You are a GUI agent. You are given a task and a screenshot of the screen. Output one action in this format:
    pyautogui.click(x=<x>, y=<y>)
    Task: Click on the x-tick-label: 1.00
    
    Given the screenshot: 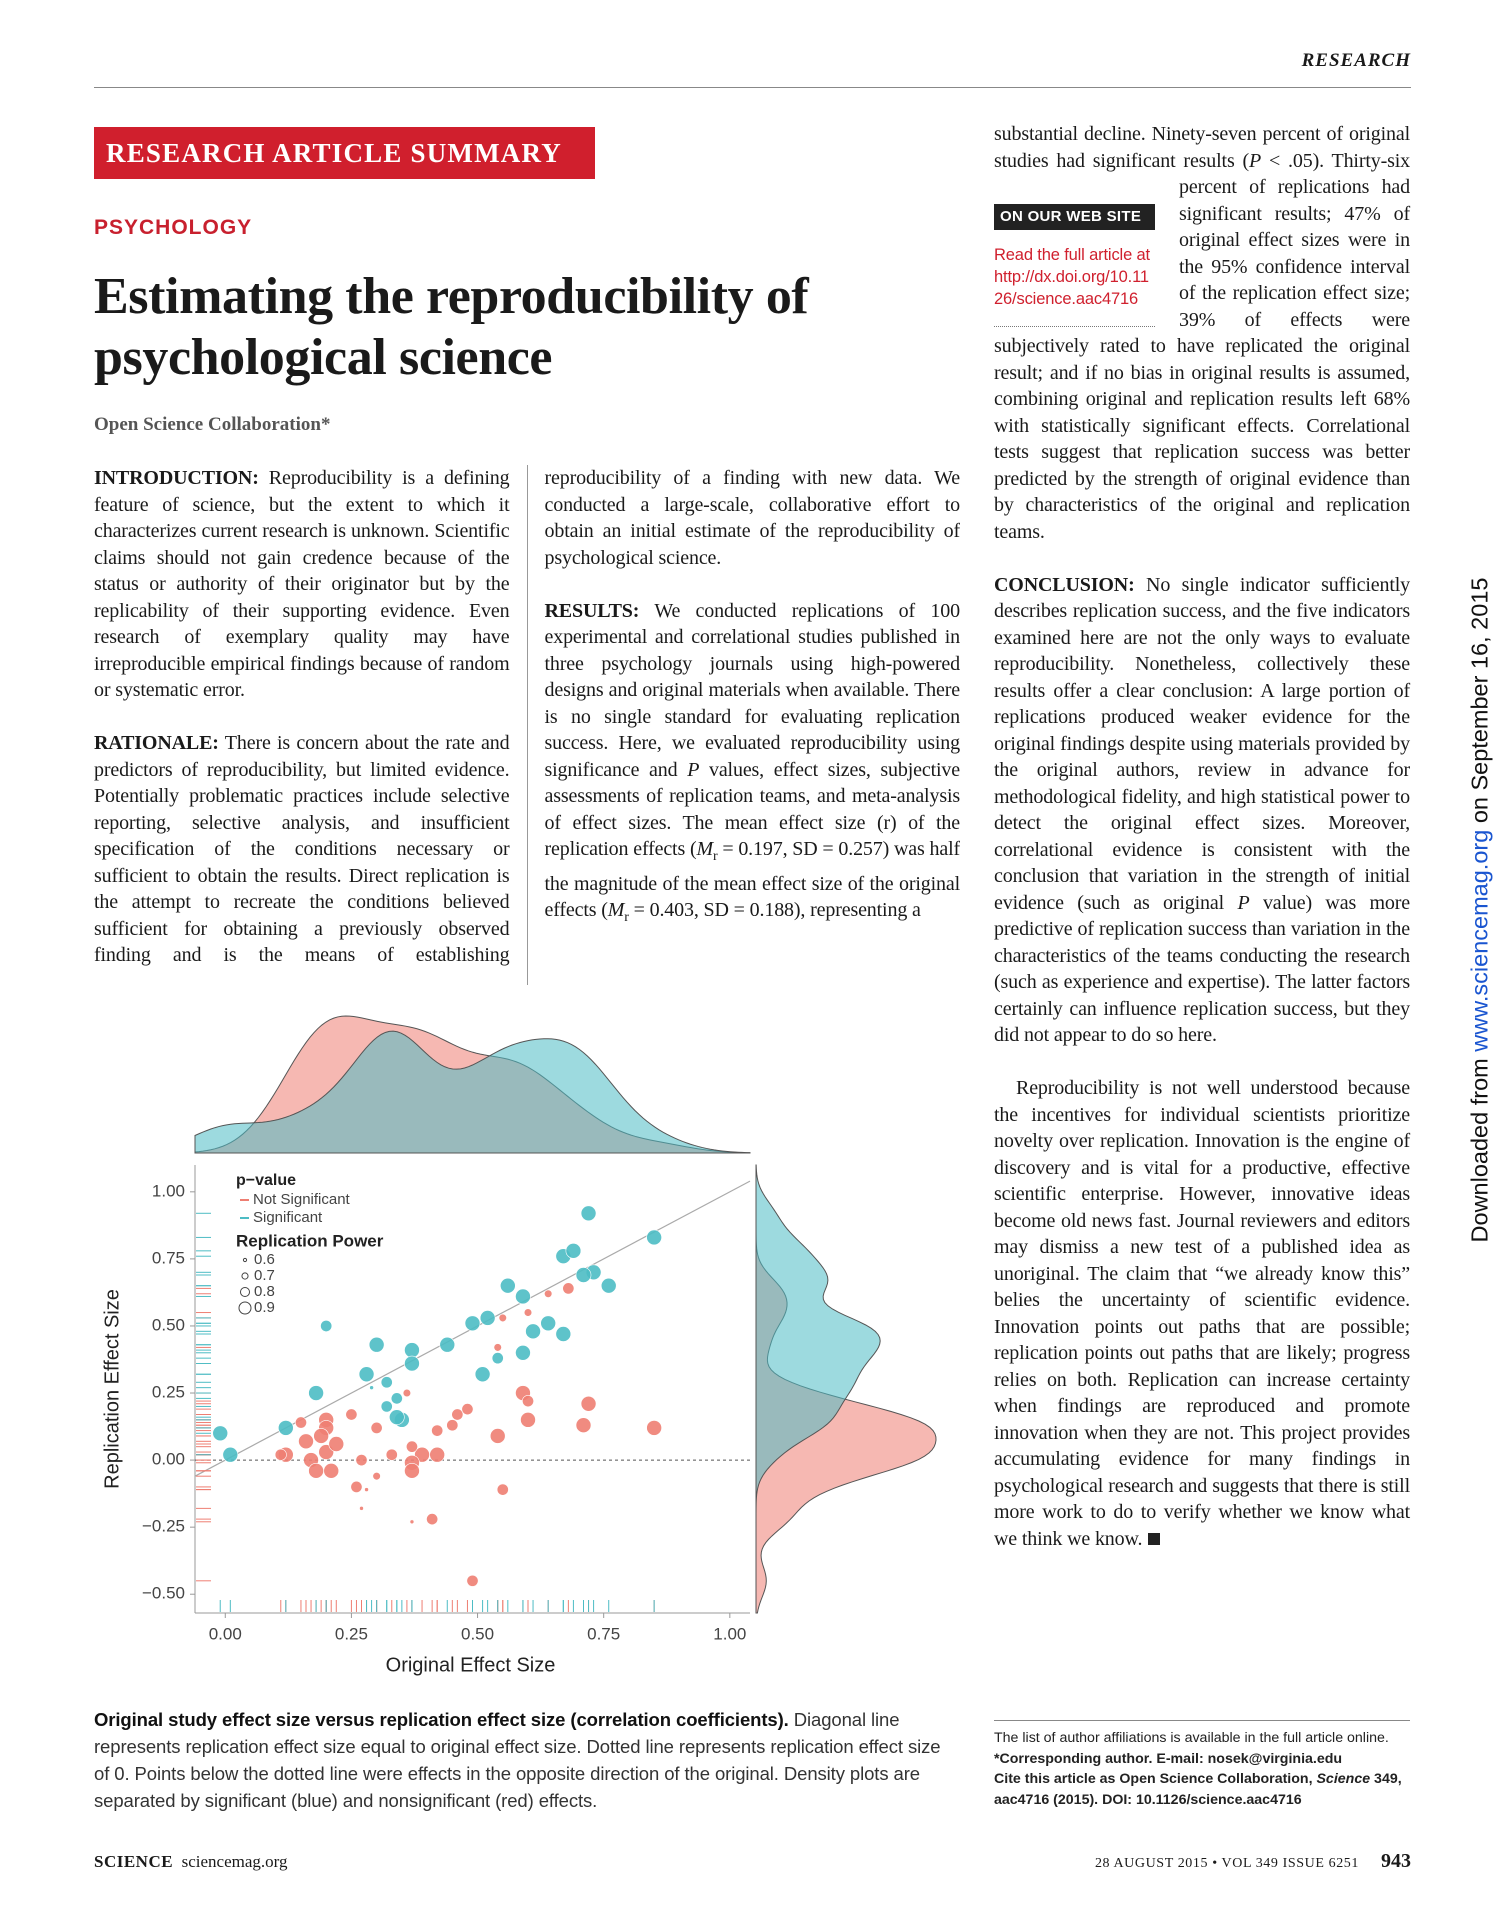 What is the action you would take?
    pyautogui.click(x=729, y=1633)
    